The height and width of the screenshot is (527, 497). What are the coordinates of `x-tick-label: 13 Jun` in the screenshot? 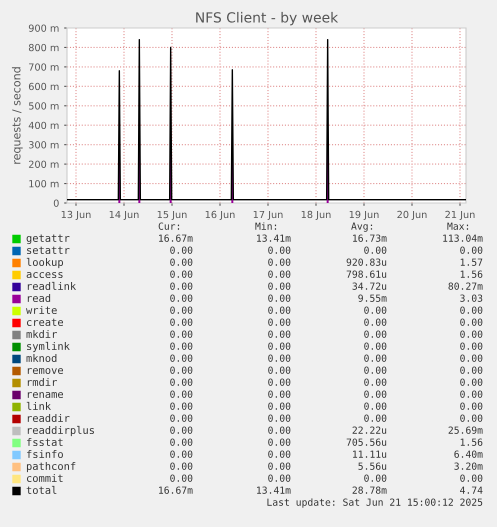 It's located at (76, 215).